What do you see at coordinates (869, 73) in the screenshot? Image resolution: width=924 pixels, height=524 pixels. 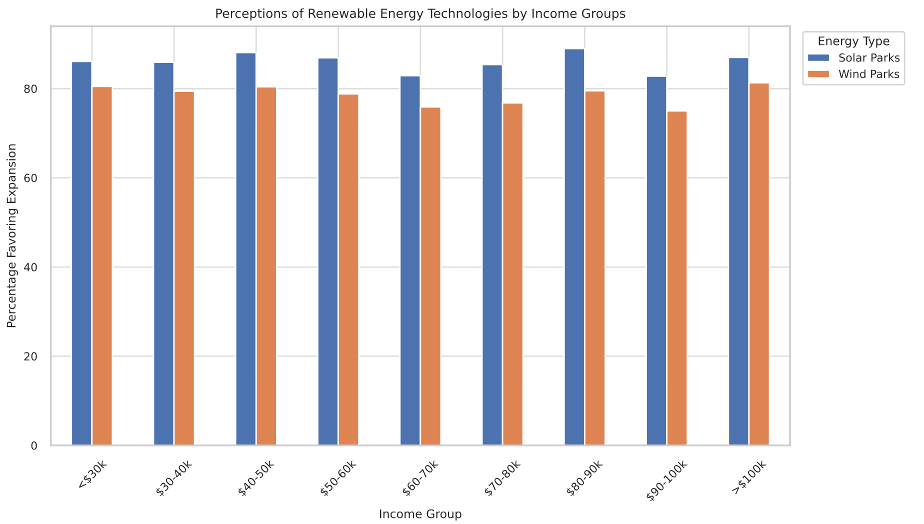 I see `legend-label: Wind Parks` at bounding box center [869, 73].